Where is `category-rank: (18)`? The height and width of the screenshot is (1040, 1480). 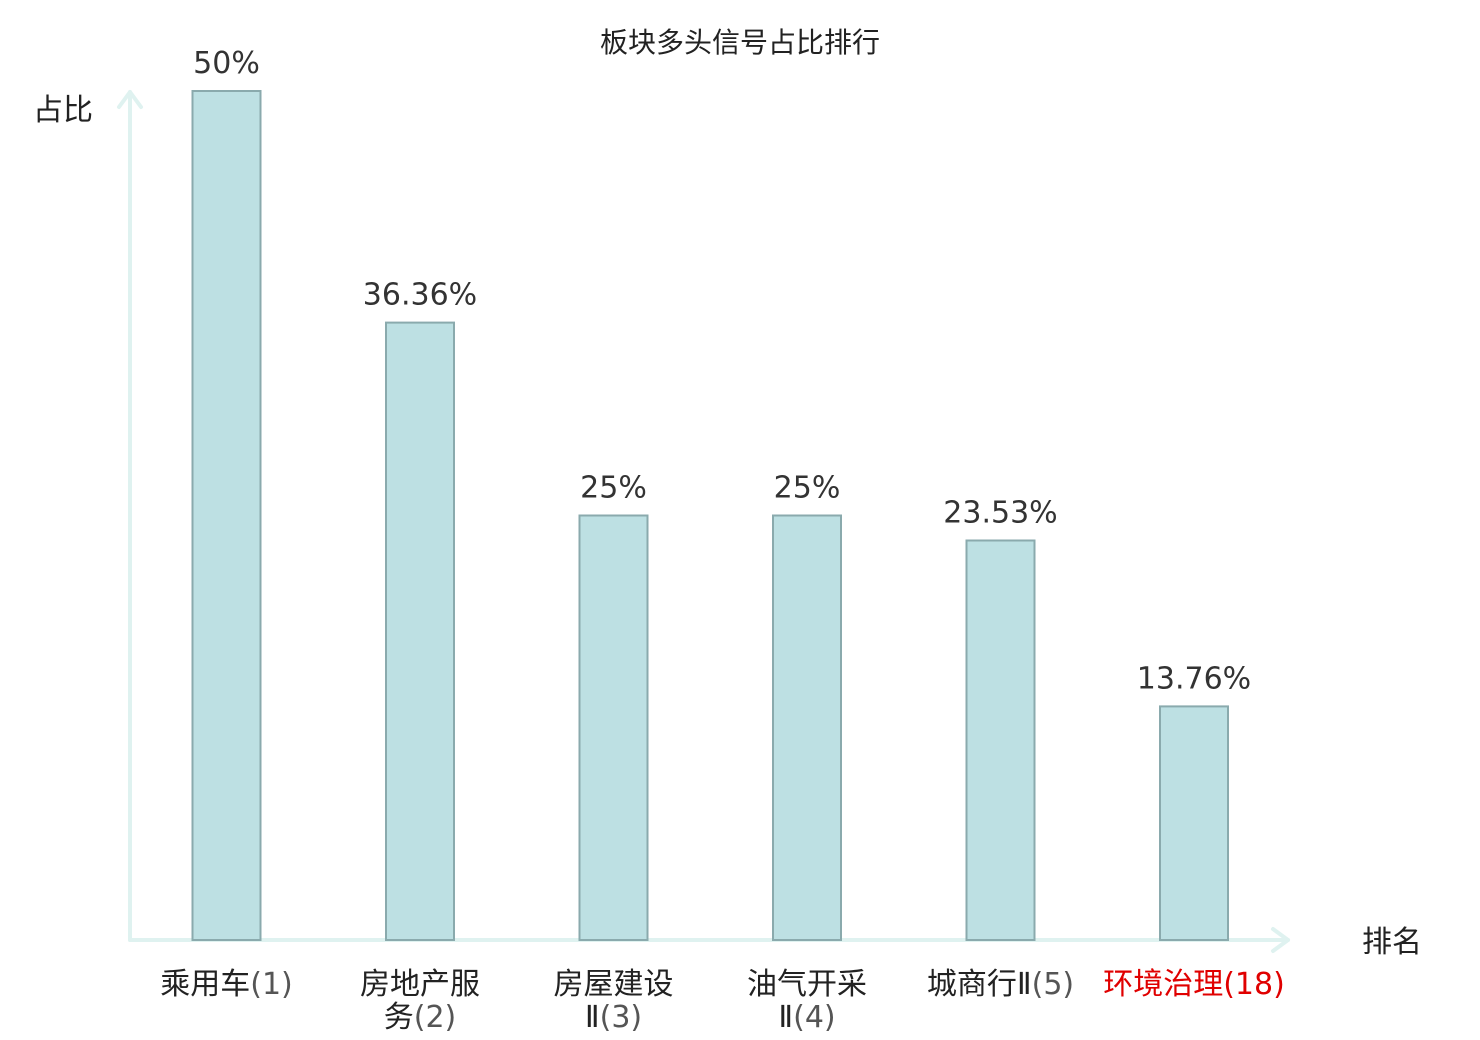
category-rank: (18) is located at coordinates (1254, 984).